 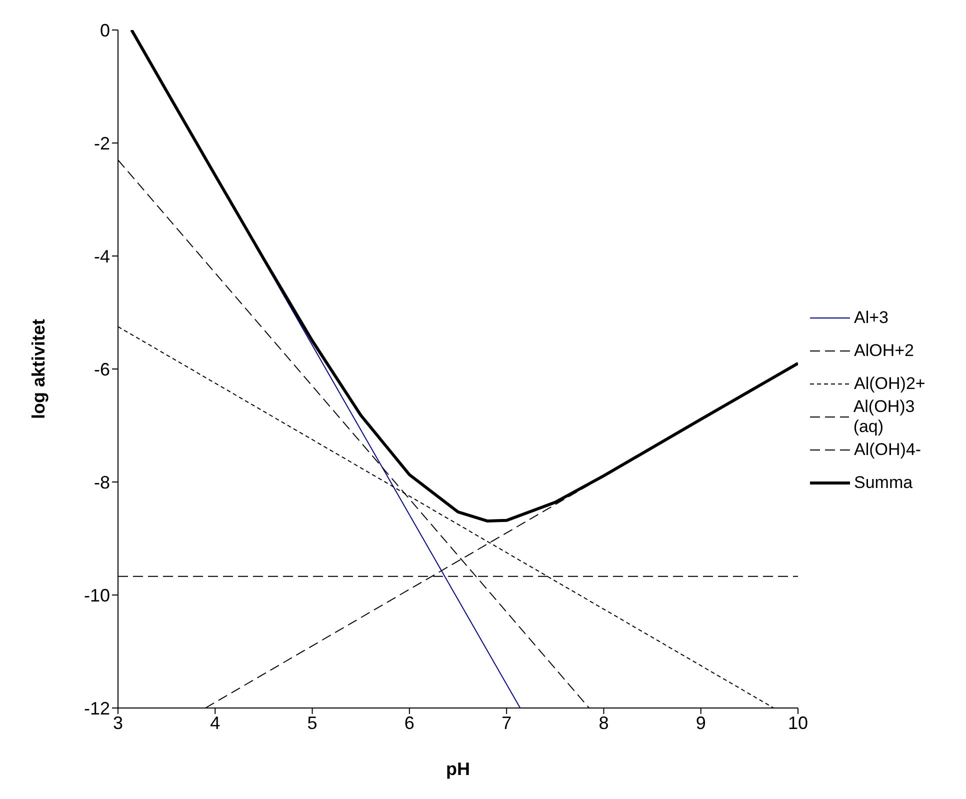 What do you see at coordinates (38, 369) in the screenshot?
I see `y-axis-title: log aktivitet` at bounding box center [38, 369].